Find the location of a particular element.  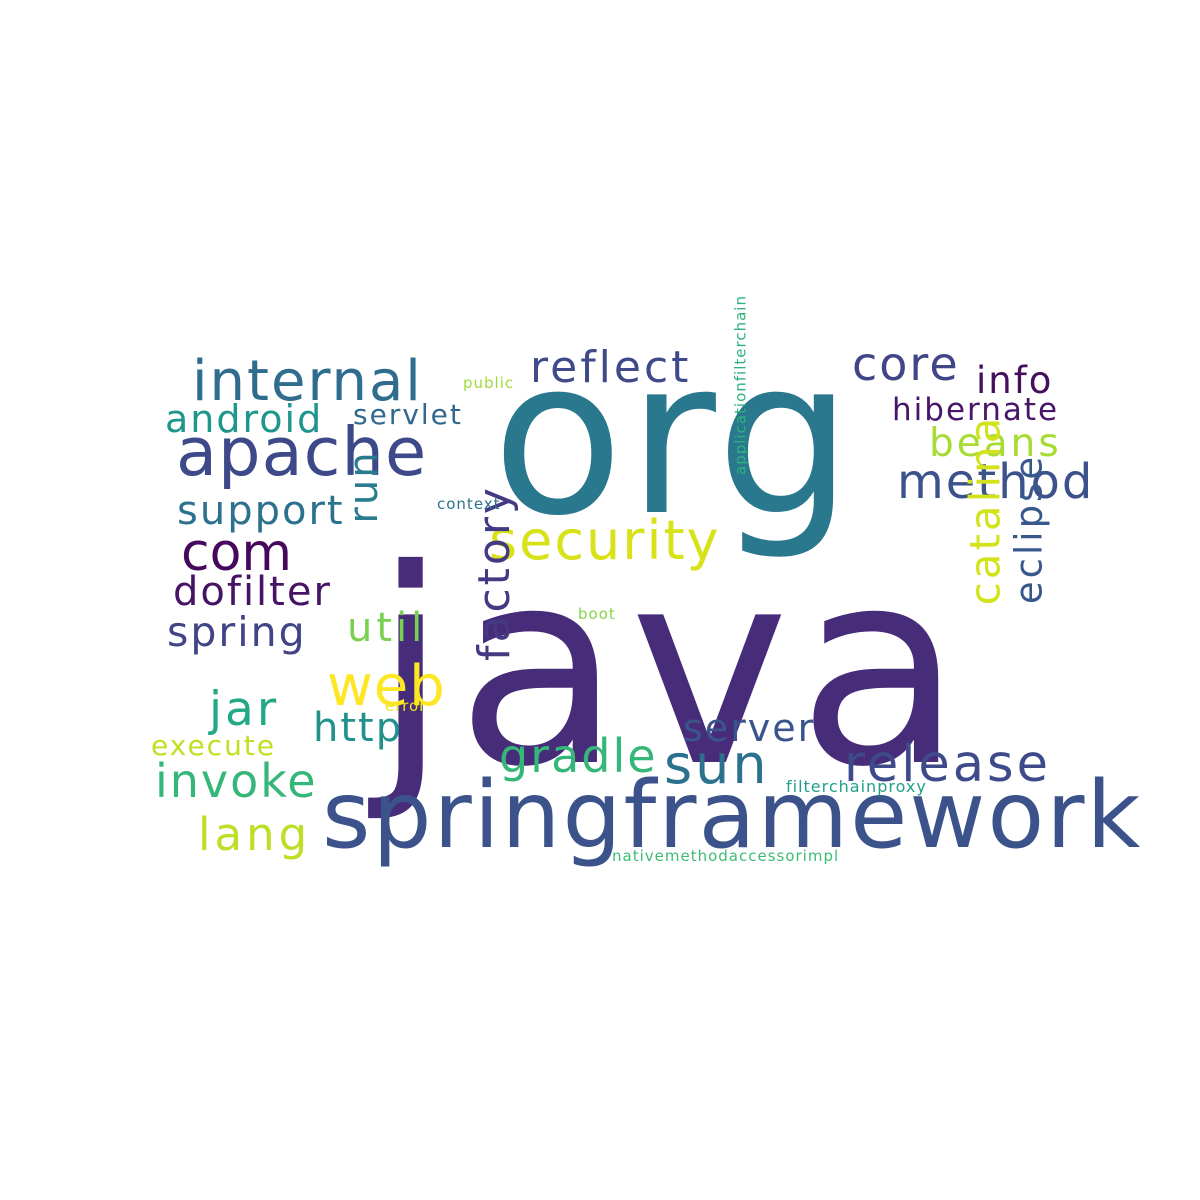

word-internal: internal is located at coordinates (307, 381).